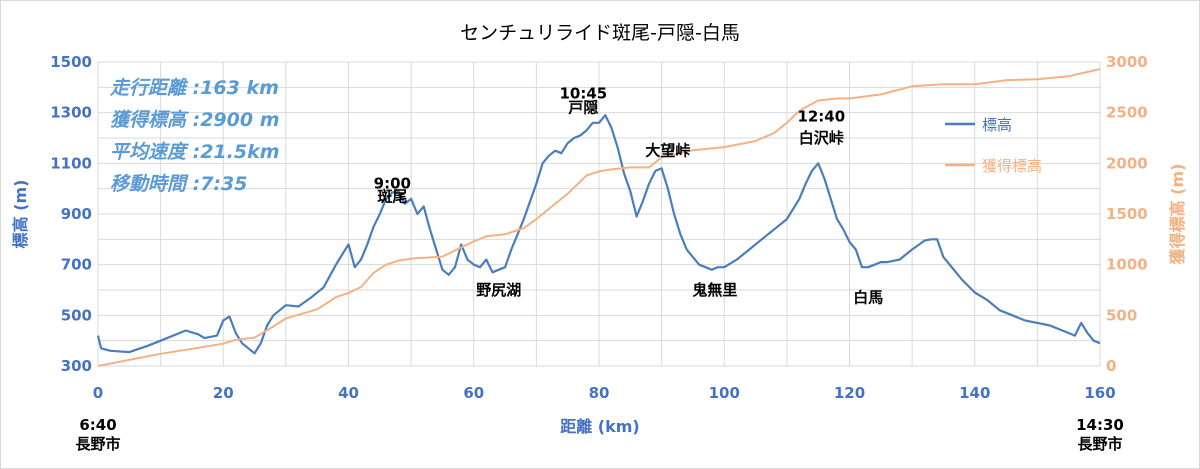  What do you see at coordinates (76, 366) in the screenshot?
I see `y-left-tick-label: 300` at bounding box center [76, 366].